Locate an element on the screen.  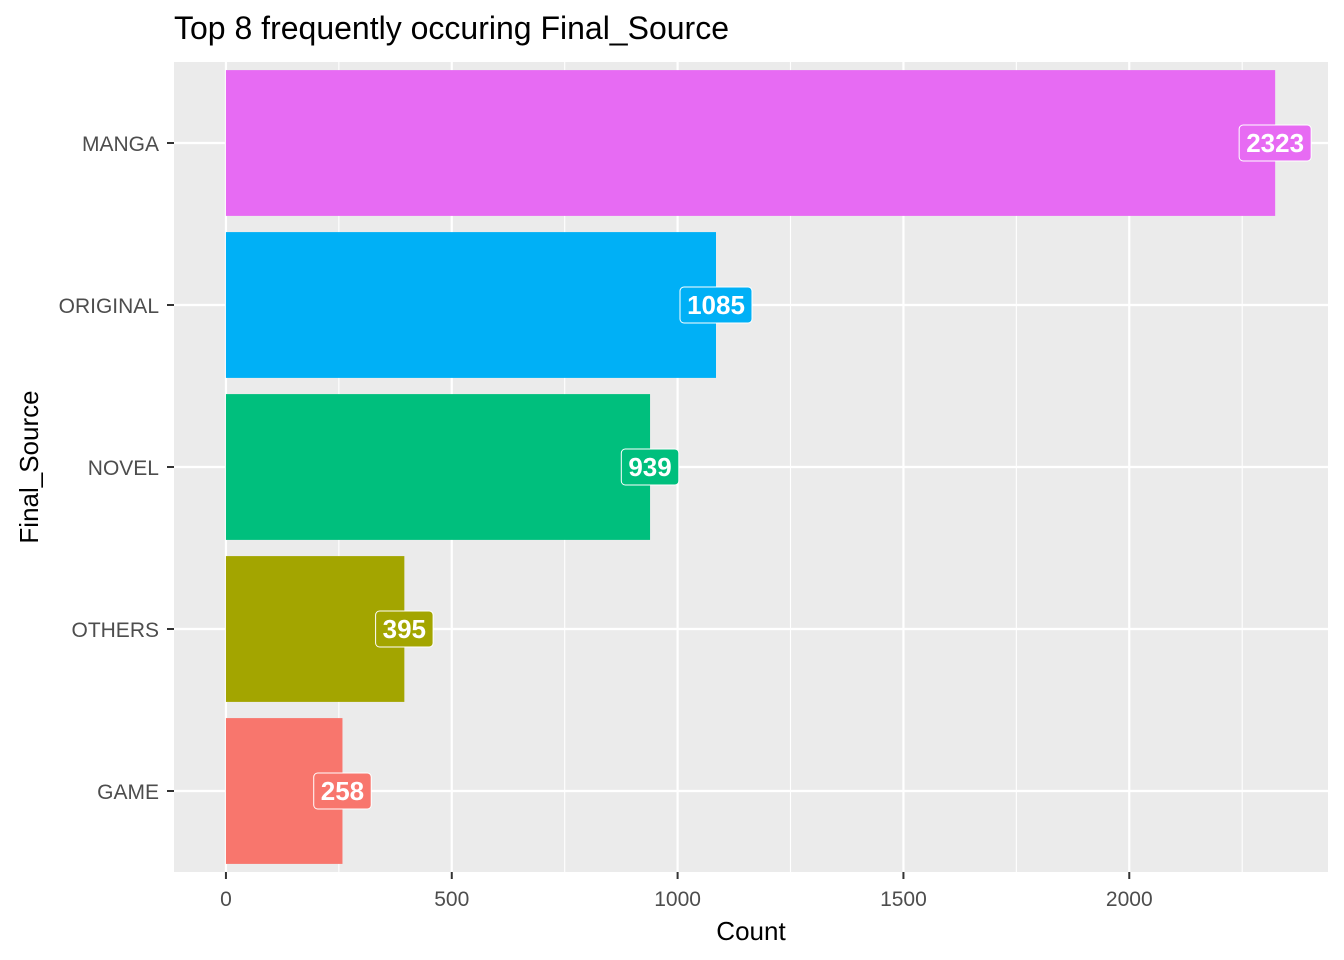
bar-others is located at coordinates (315, 629).